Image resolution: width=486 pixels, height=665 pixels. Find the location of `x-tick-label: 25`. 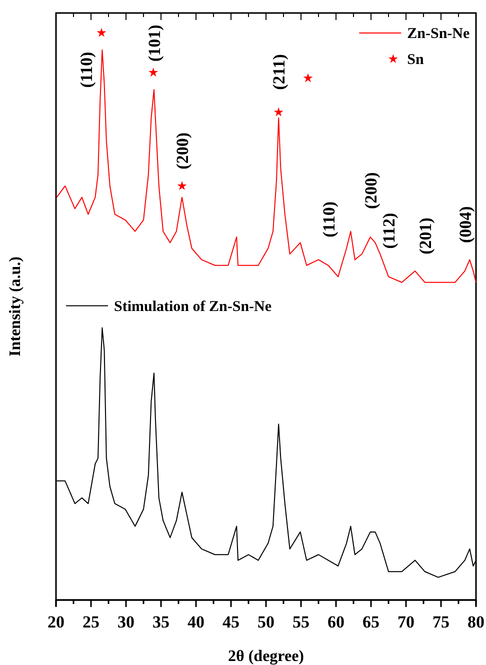

x-tick-label: 25 is located at coordinates (91, 622).